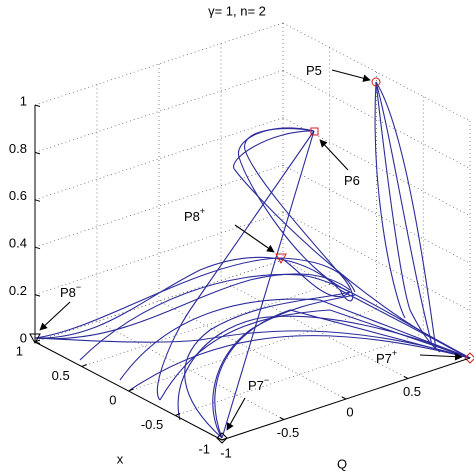 Image resolution: width=474 pixels, height=474 pixels. Describe the element at coordinates (18, 148) in the screenshot. I see `z-tick-label: 0.8` at that location.